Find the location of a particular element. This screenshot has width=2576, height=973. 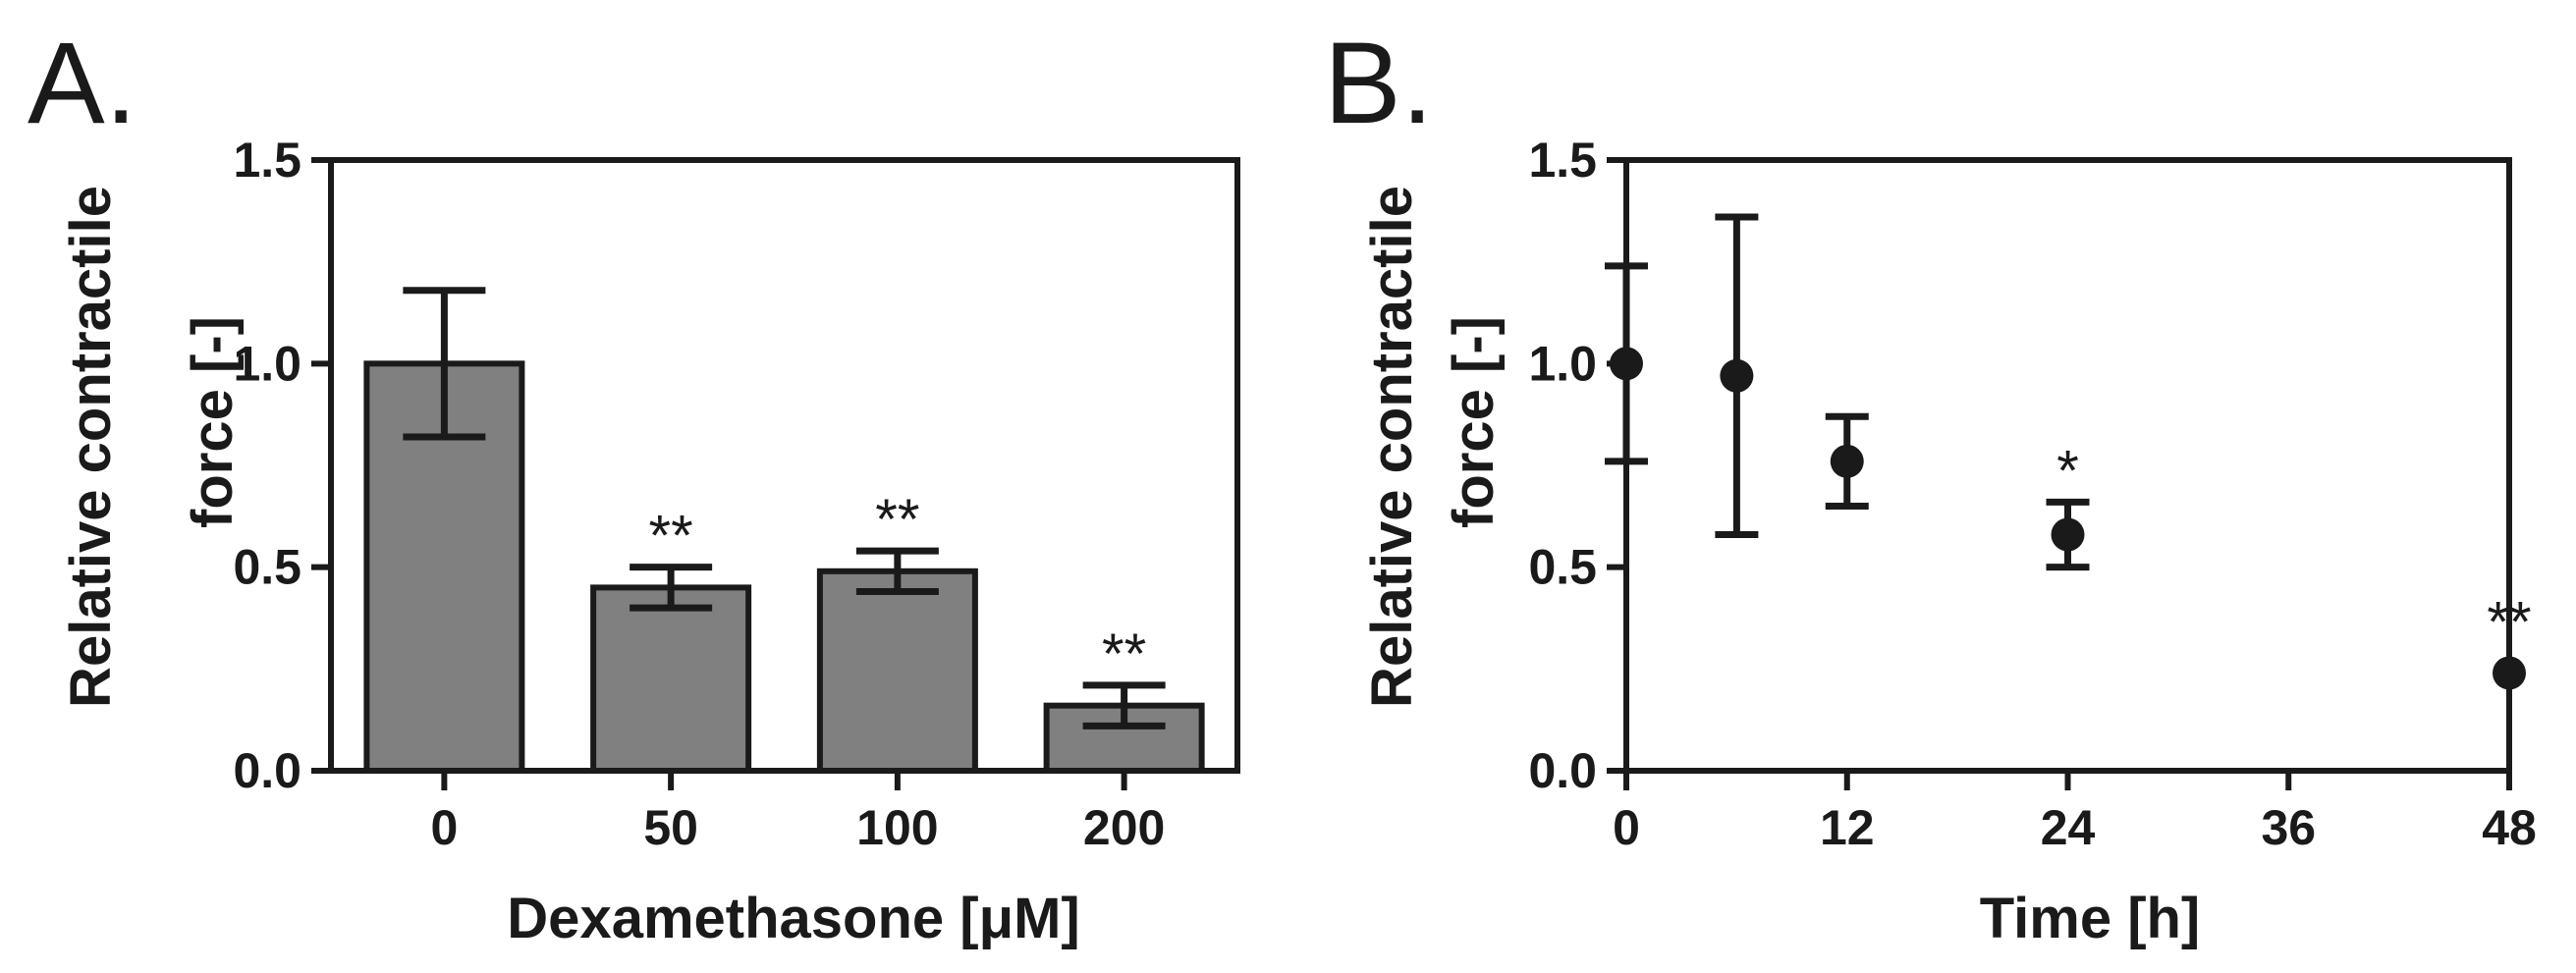

panel-b-label: B. is located at coordinates (1379, 83).